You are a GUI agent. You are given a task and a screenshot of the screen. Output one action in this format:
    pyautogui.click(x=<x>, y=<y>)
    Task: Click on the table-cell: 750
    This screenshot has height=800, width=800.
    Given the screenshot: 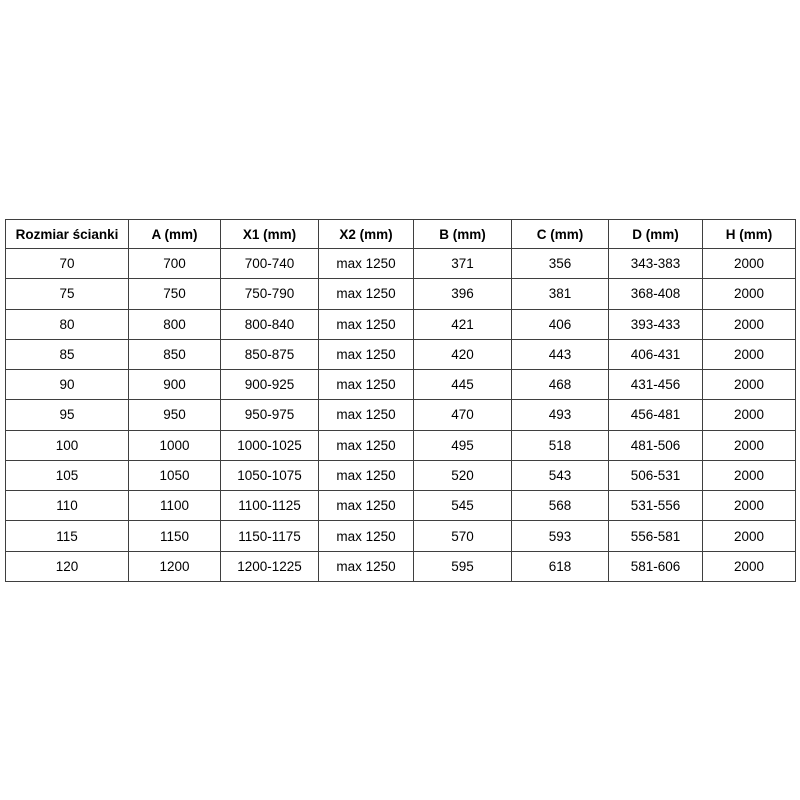 What is the action you would take?
    pyautogui.click(x=174, y=294)
    